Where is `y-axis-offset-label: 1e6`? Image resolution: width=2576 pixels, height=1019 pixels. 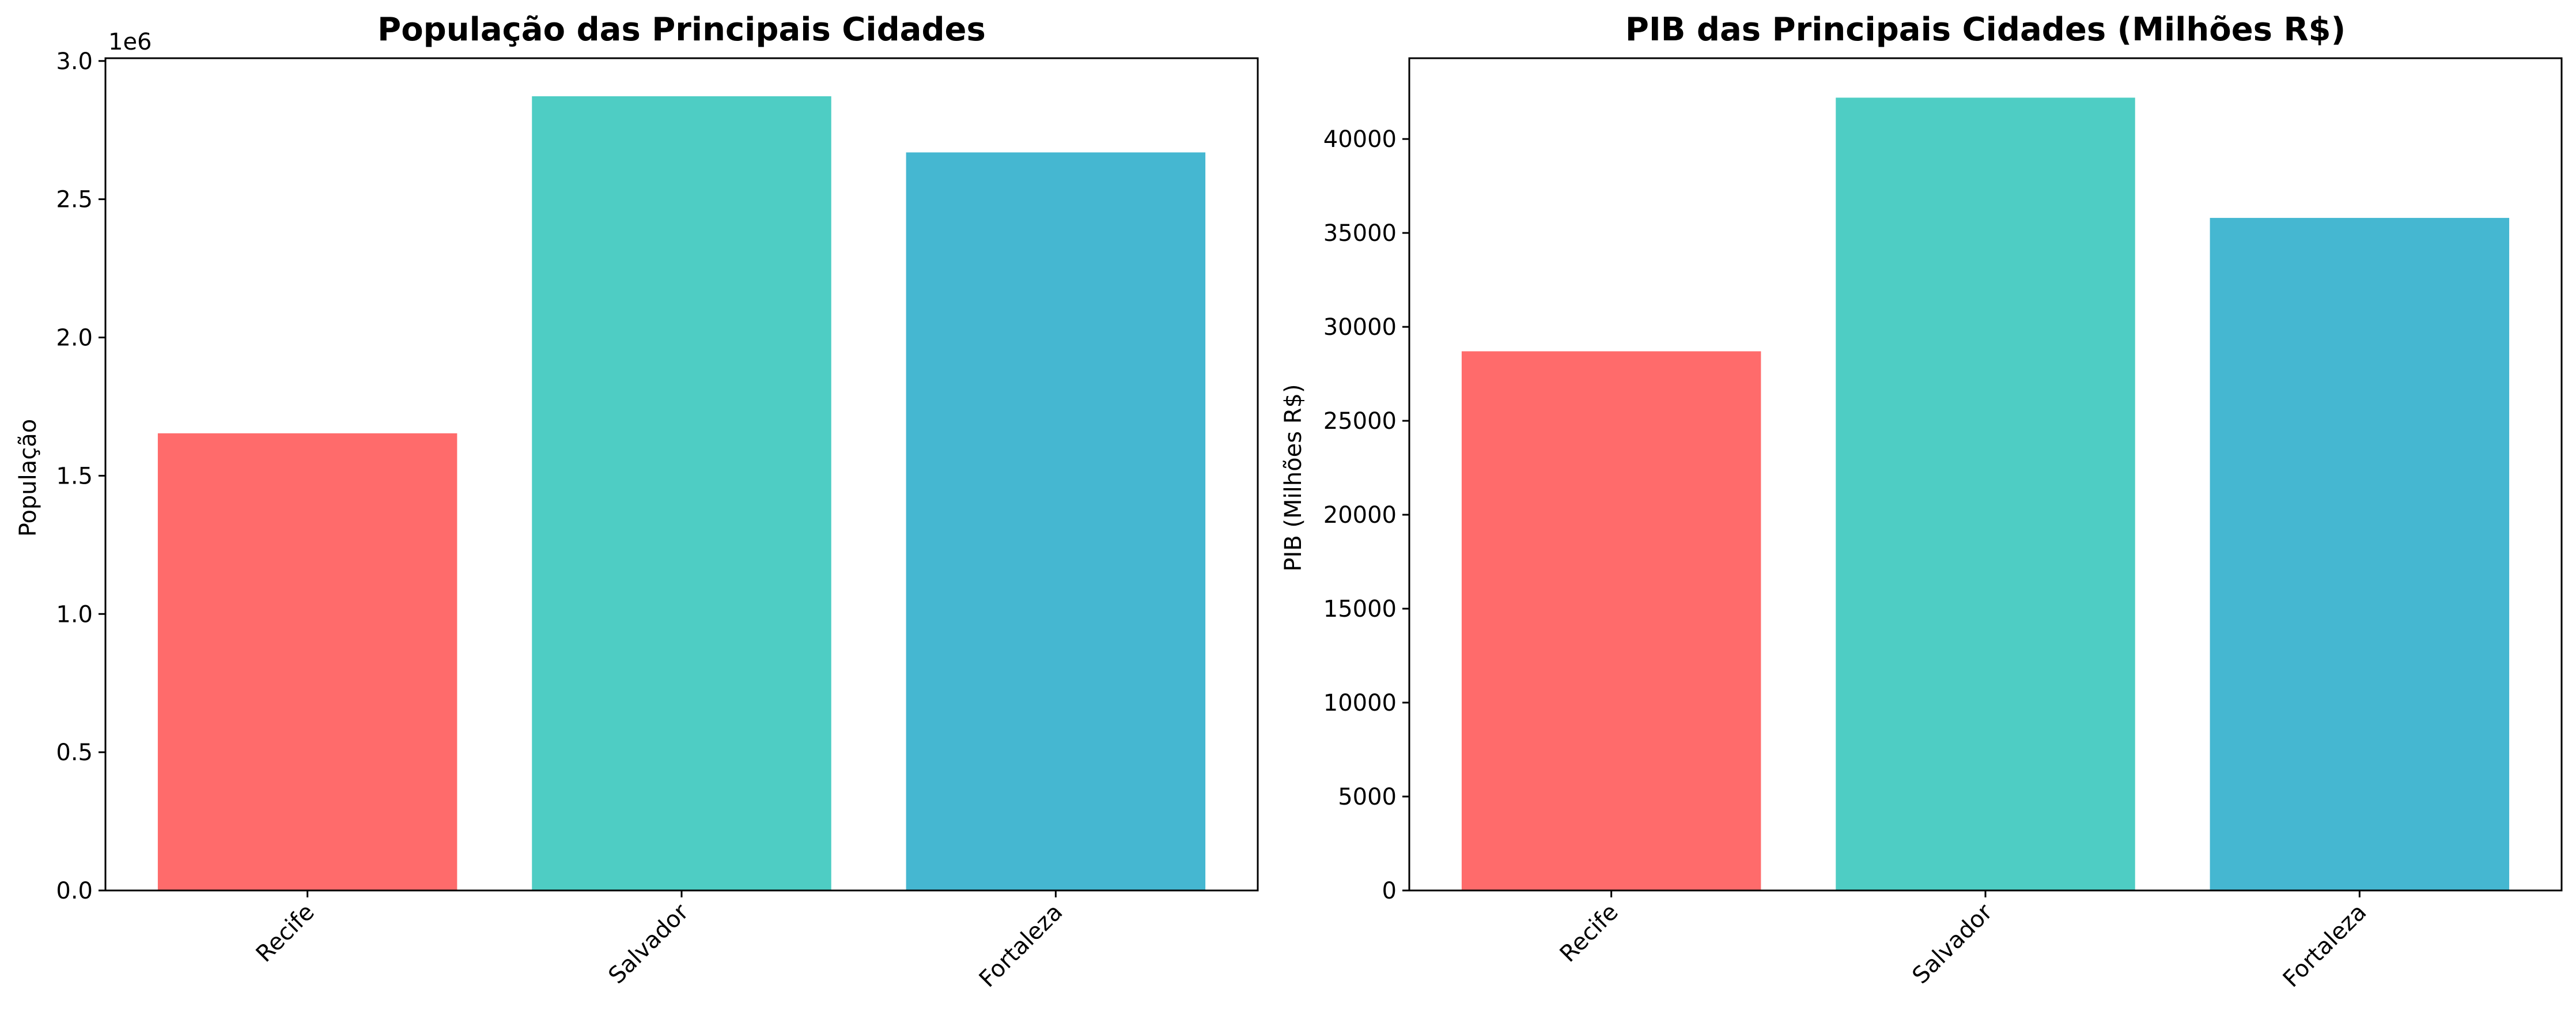 y-axis-offset-label: 1e6 is located at coordinates (130, 42).